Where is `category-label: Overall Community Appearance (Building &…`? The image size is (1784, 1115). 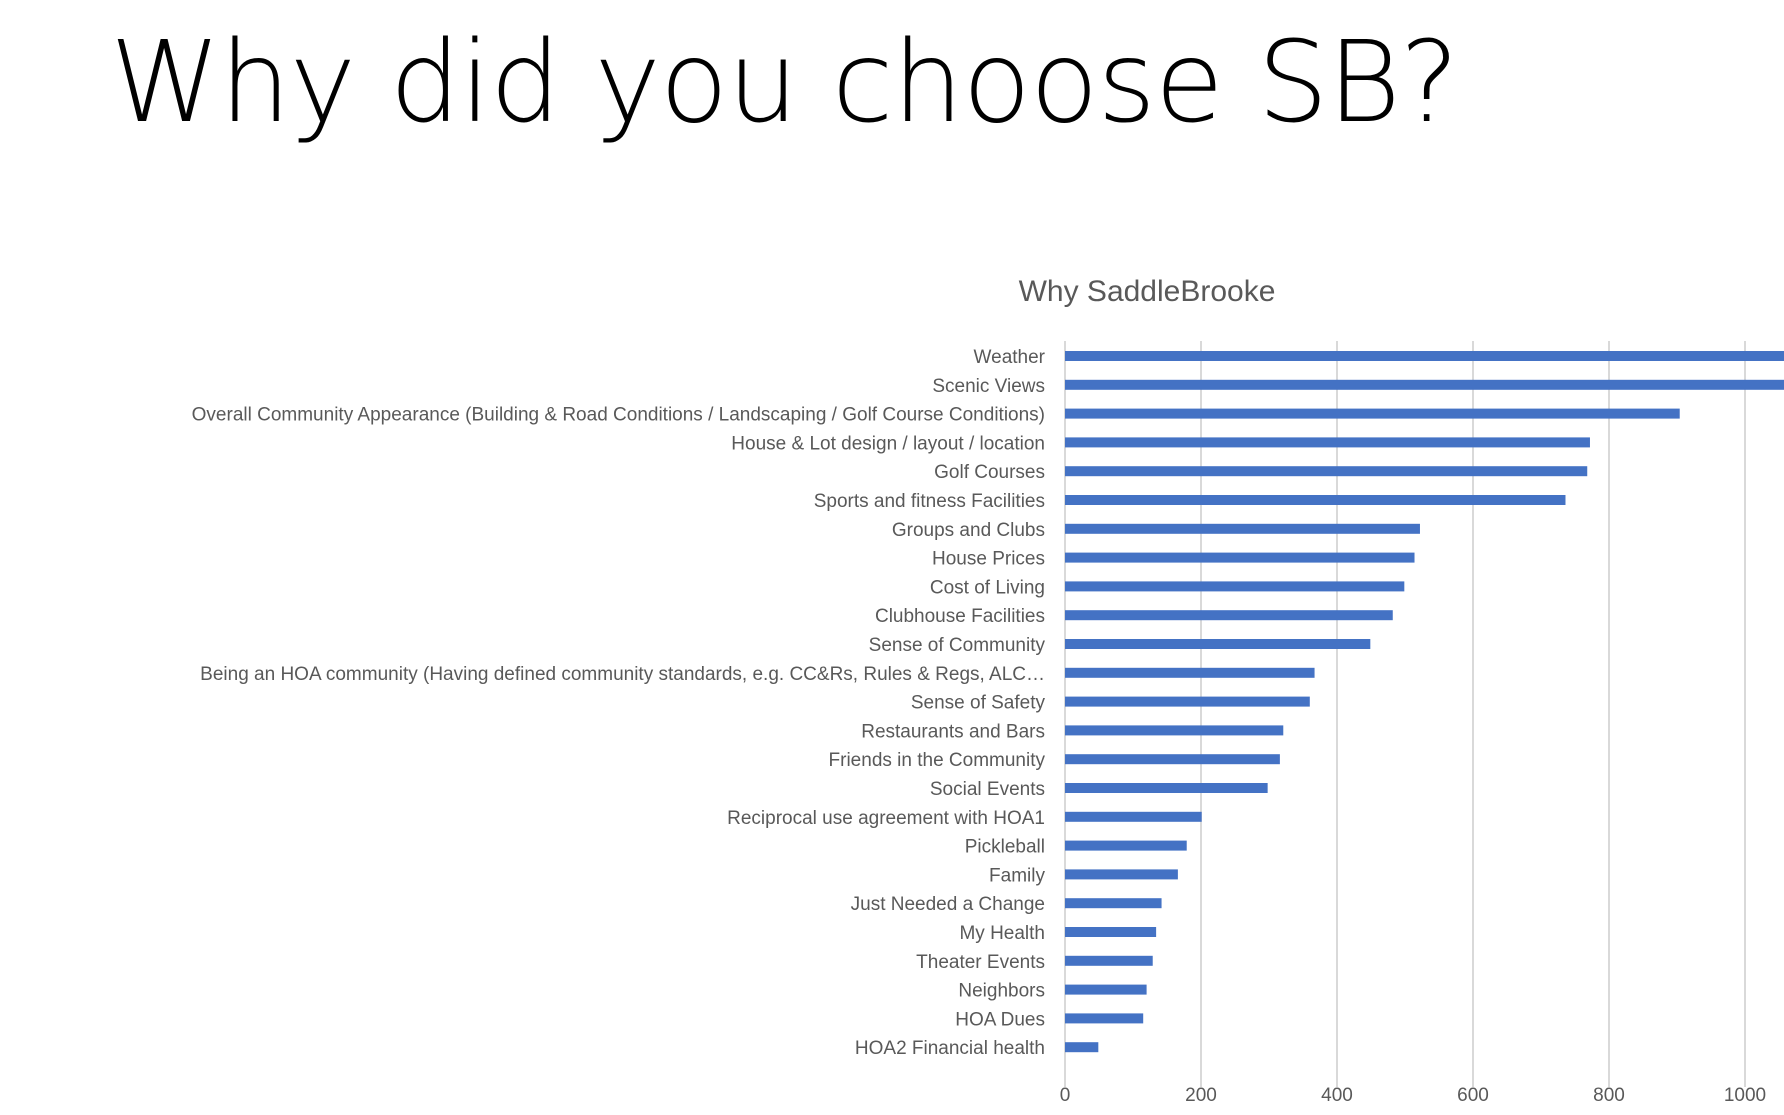
category-label: Overall Community Appearance (Building &… is located at coordinates (618, 415).